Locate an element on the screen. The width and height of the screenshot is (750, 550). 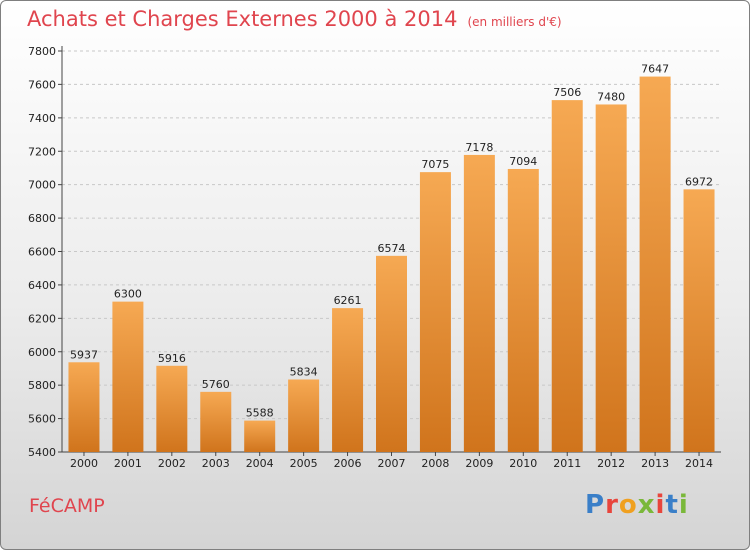
x-tick-label: 2000 is located at coordinates (84, 463).